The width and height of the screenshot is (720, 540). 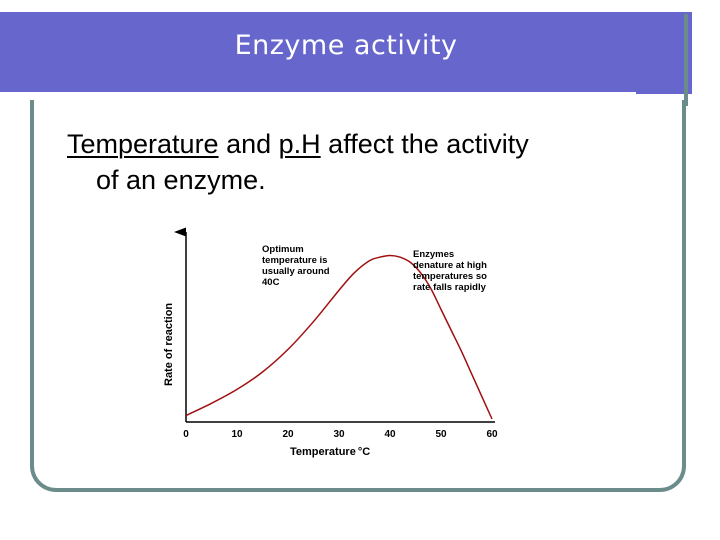 What do you see at coordinates (492, 434) in the screenshot?
I see `x-tick-label: 60` at bounding box center [492, 434].